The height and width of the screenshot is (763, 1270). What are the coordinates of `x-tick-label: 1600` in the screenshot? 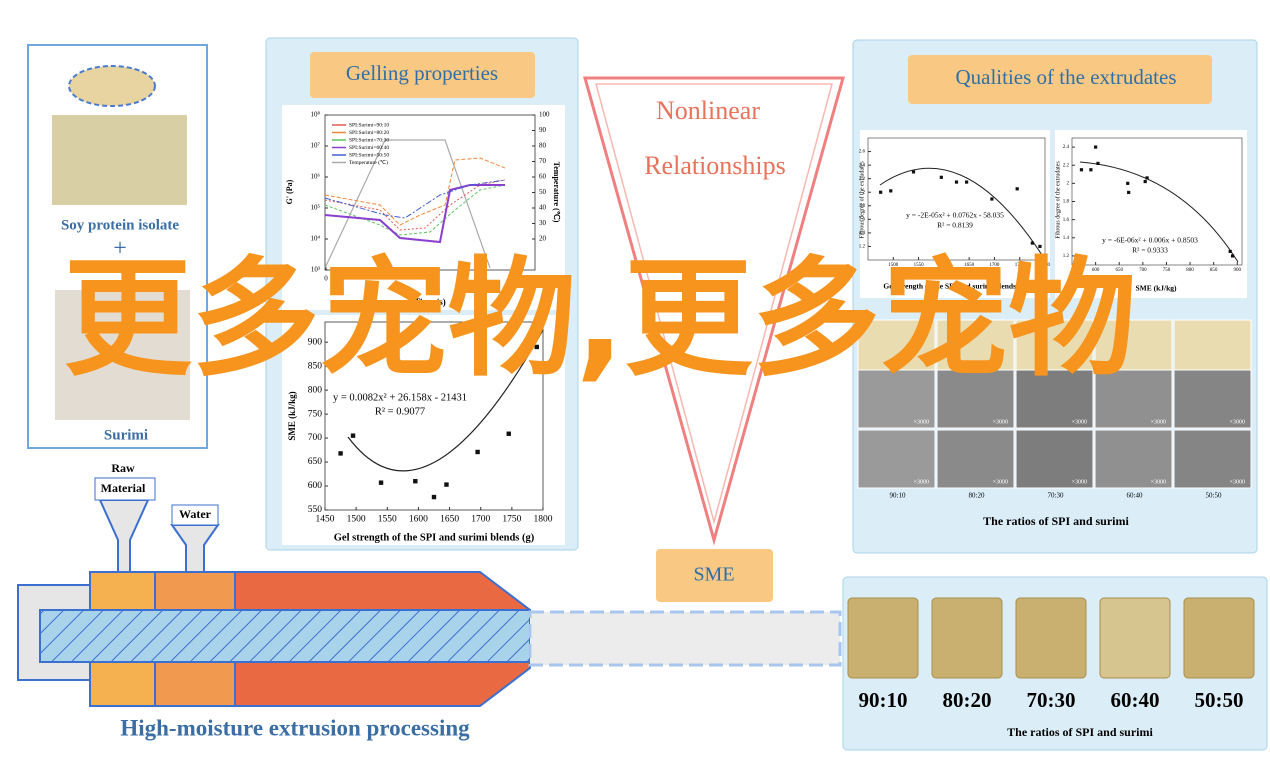 It's located at (418, 520).